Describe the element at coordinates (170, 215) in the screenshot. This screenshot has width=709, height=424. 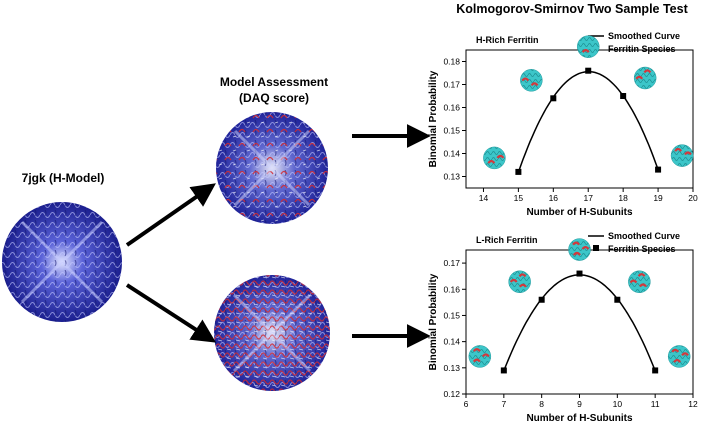
I see `arrow-to-top-model` at that location.